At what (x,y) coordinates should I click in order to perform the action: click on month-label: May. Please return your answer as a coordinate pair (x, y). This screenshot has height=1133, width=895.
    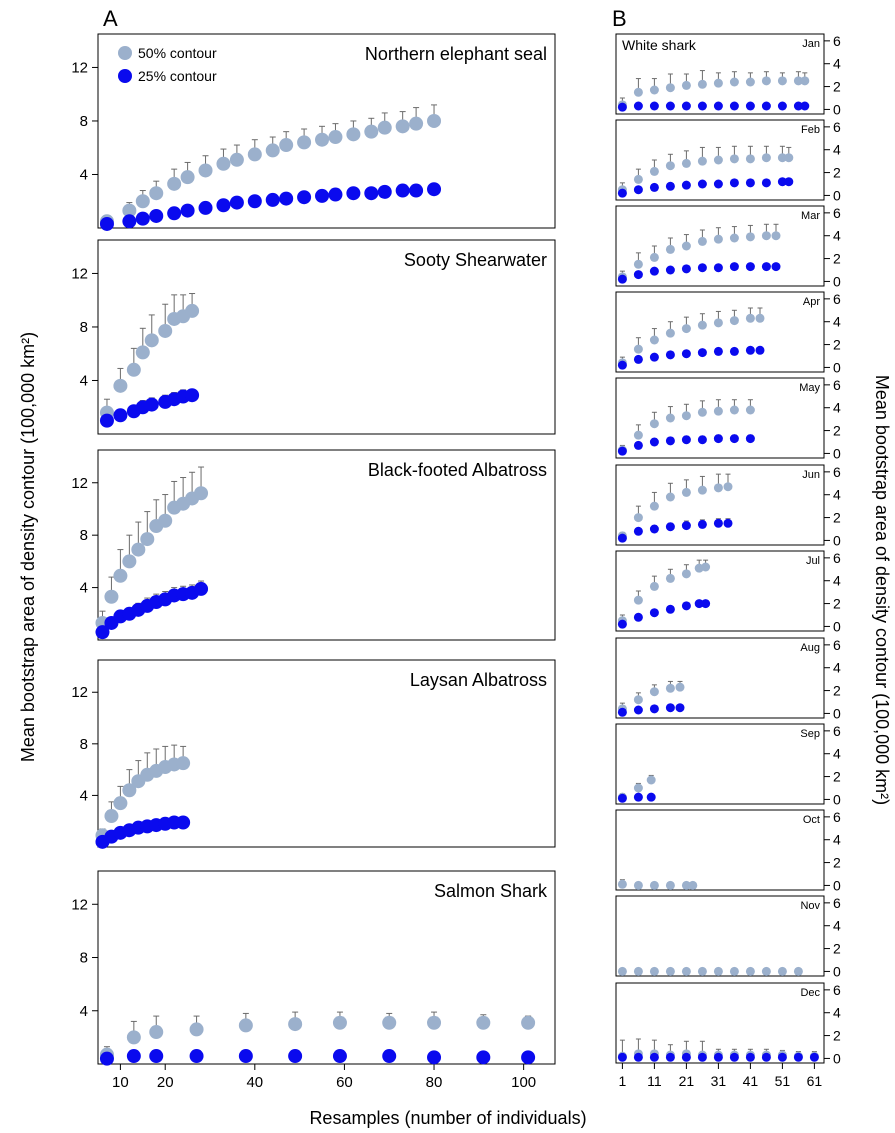
    Looking at the image, I should click on (809, 388).